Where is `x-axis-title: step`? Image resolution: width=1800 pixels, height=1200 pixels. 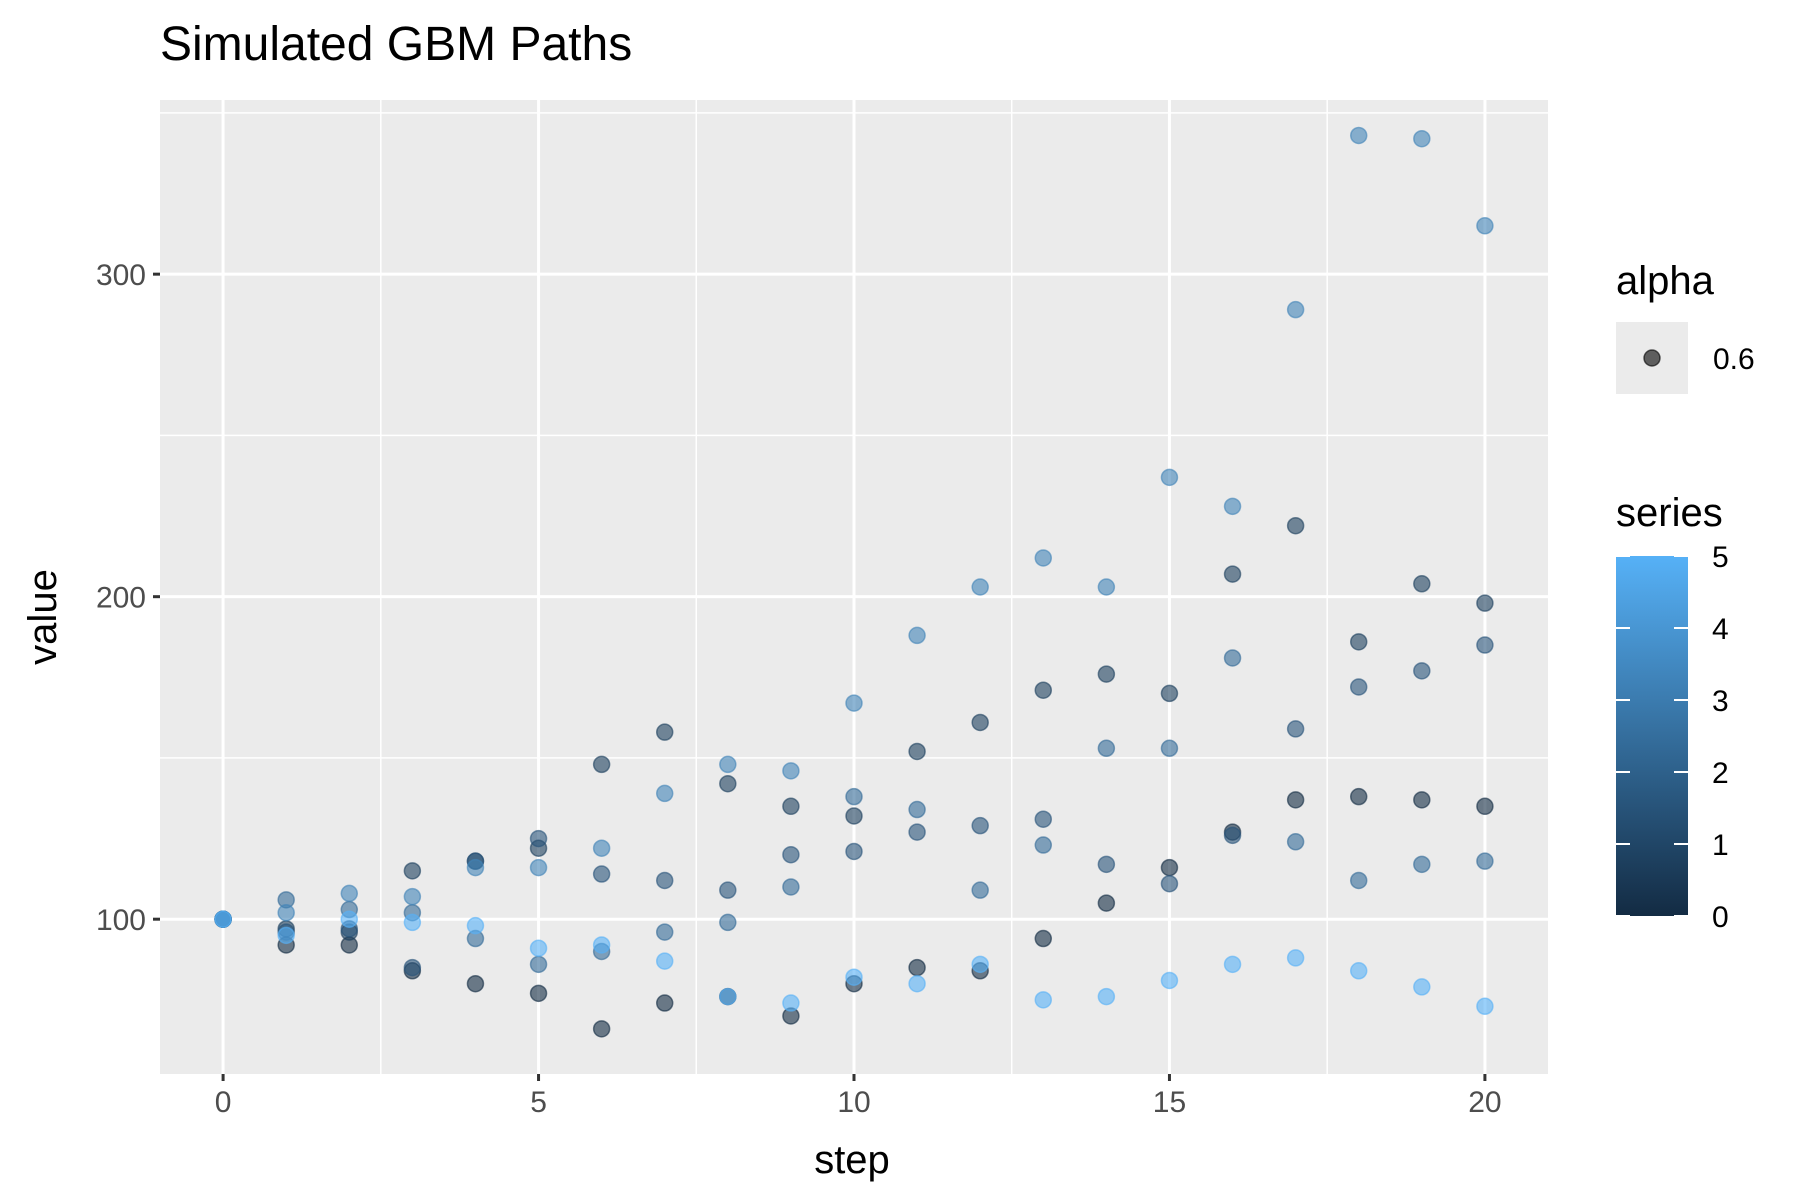
x-axis-title: step is located at coordinates (852, 1160).